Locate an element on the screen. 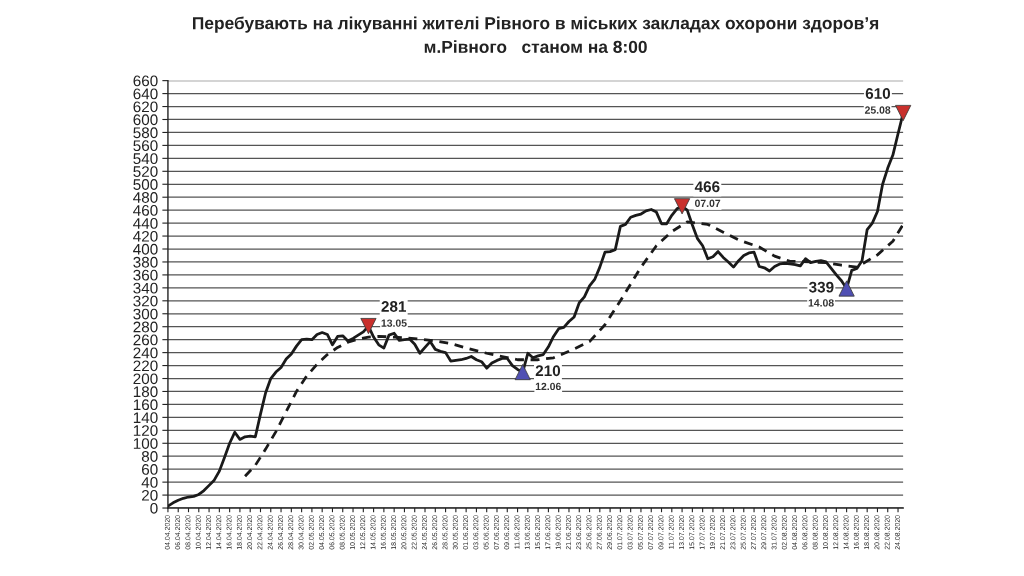 The image size is (1024, 576). y-tick-label: 200 is located at coordinates (145, 379).